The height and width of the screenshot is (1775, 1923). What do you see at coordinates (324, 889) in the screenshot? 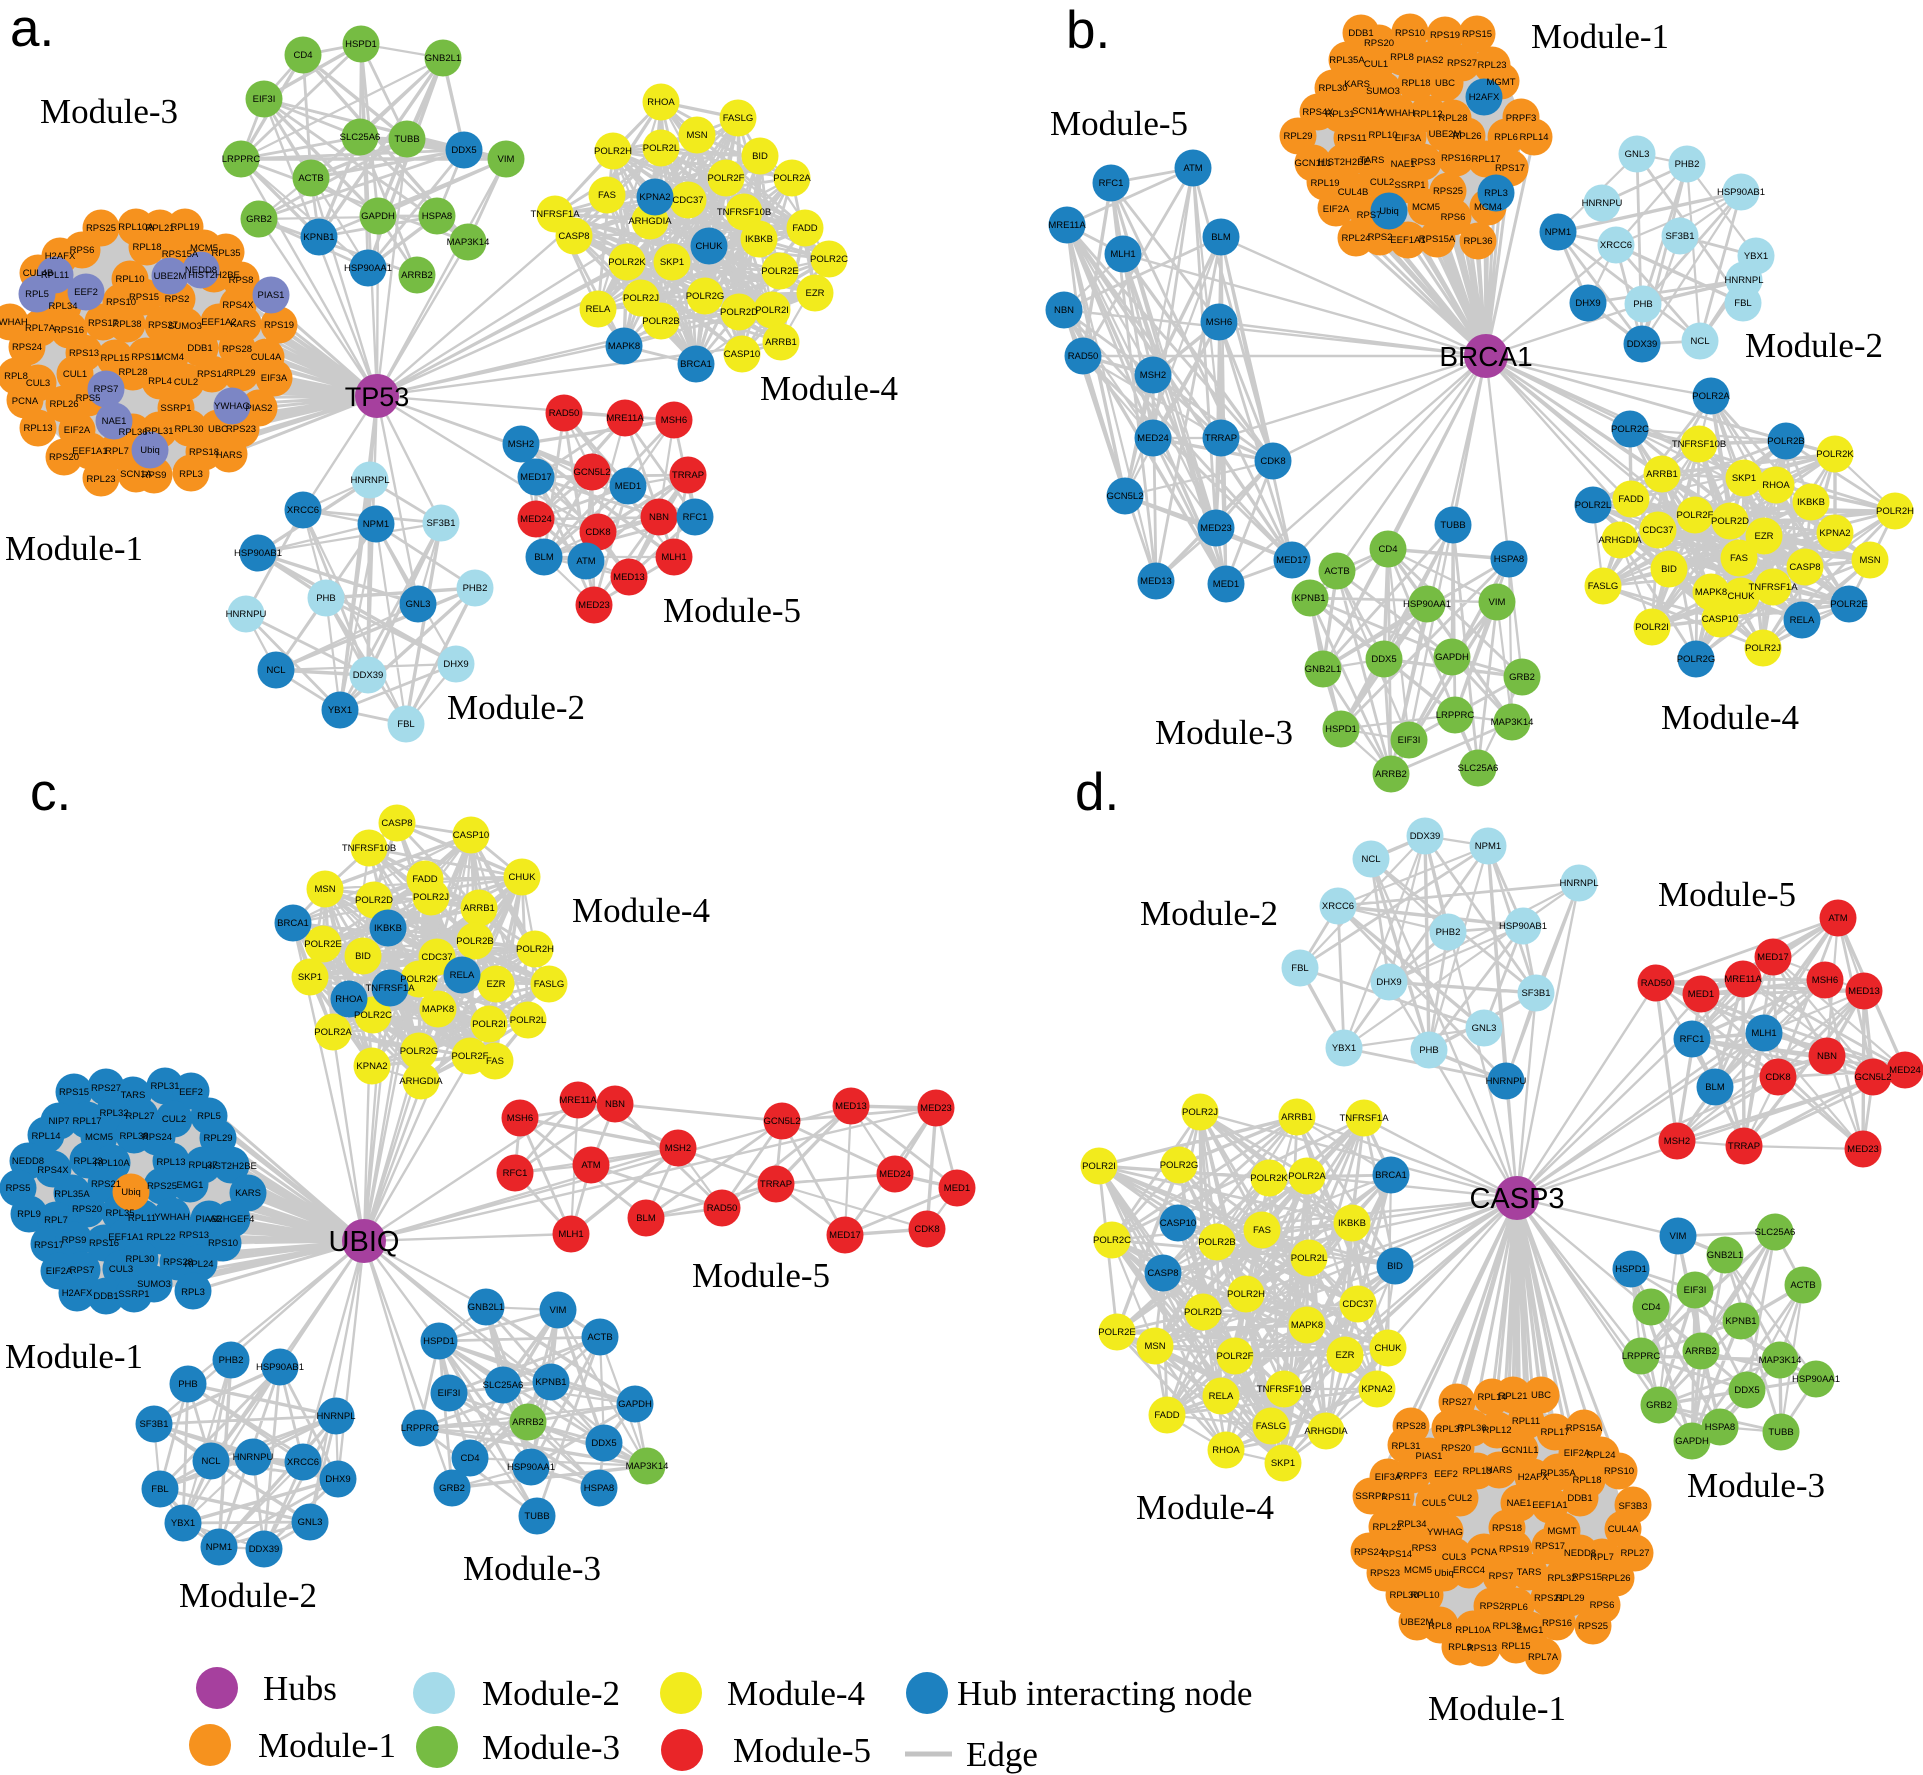
I see `svg-text: MSN` at bounding box center [324, 889].